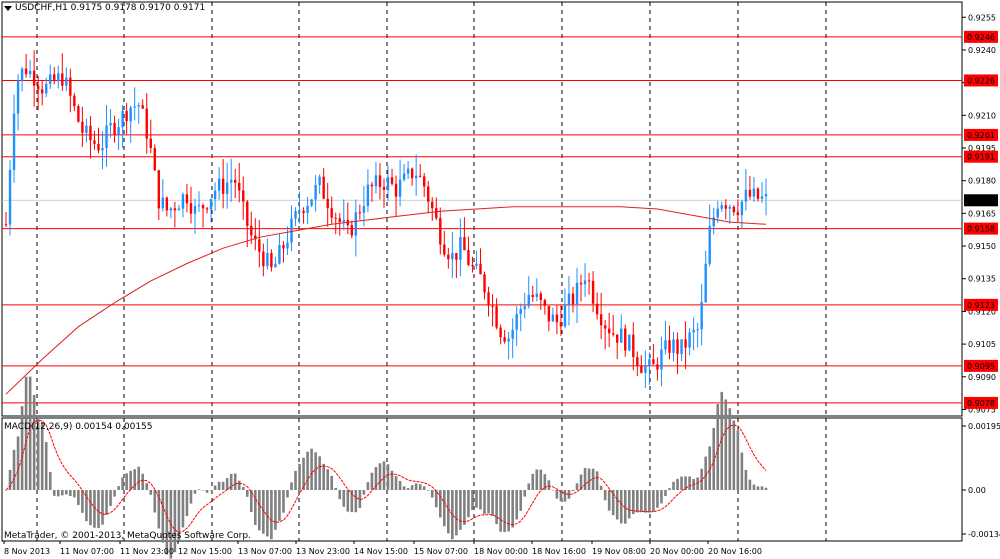  I want to click on dropdown-triangle-icon, so click(8, 8).